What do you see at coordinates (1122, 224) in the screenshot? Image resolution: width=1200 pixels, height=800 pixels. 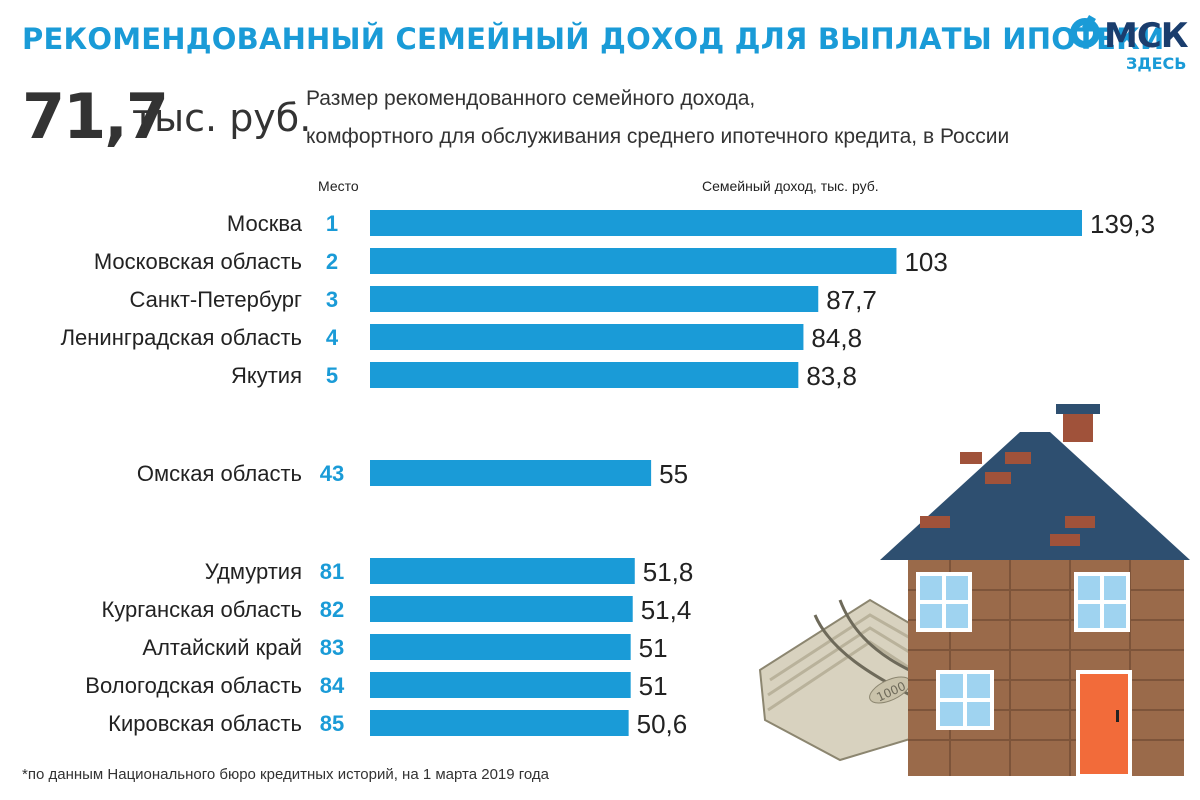 I see `value-label: 139,3` at bounding box center [1122, 224].